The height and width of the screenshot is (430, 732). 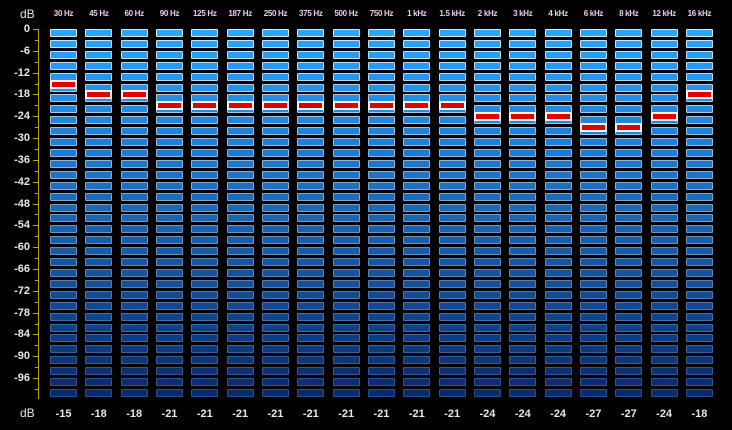 I want to click on db-label: -90, so click(x=22, y=356).